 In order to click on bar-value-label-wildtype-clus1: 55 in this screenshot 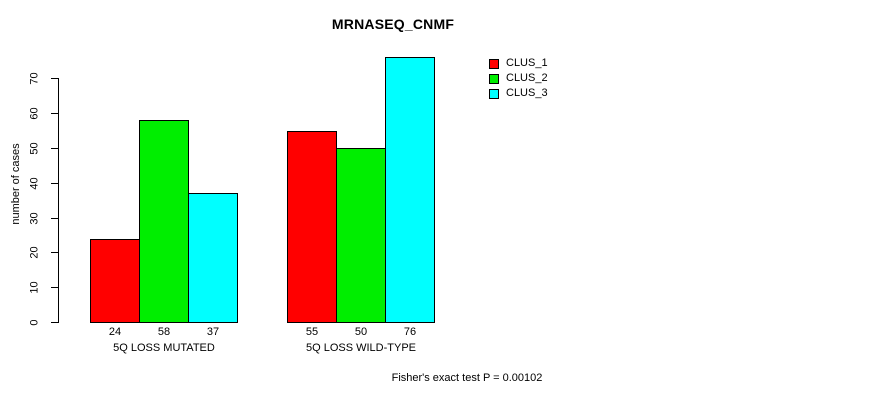, I will do `click(312, 332)`.